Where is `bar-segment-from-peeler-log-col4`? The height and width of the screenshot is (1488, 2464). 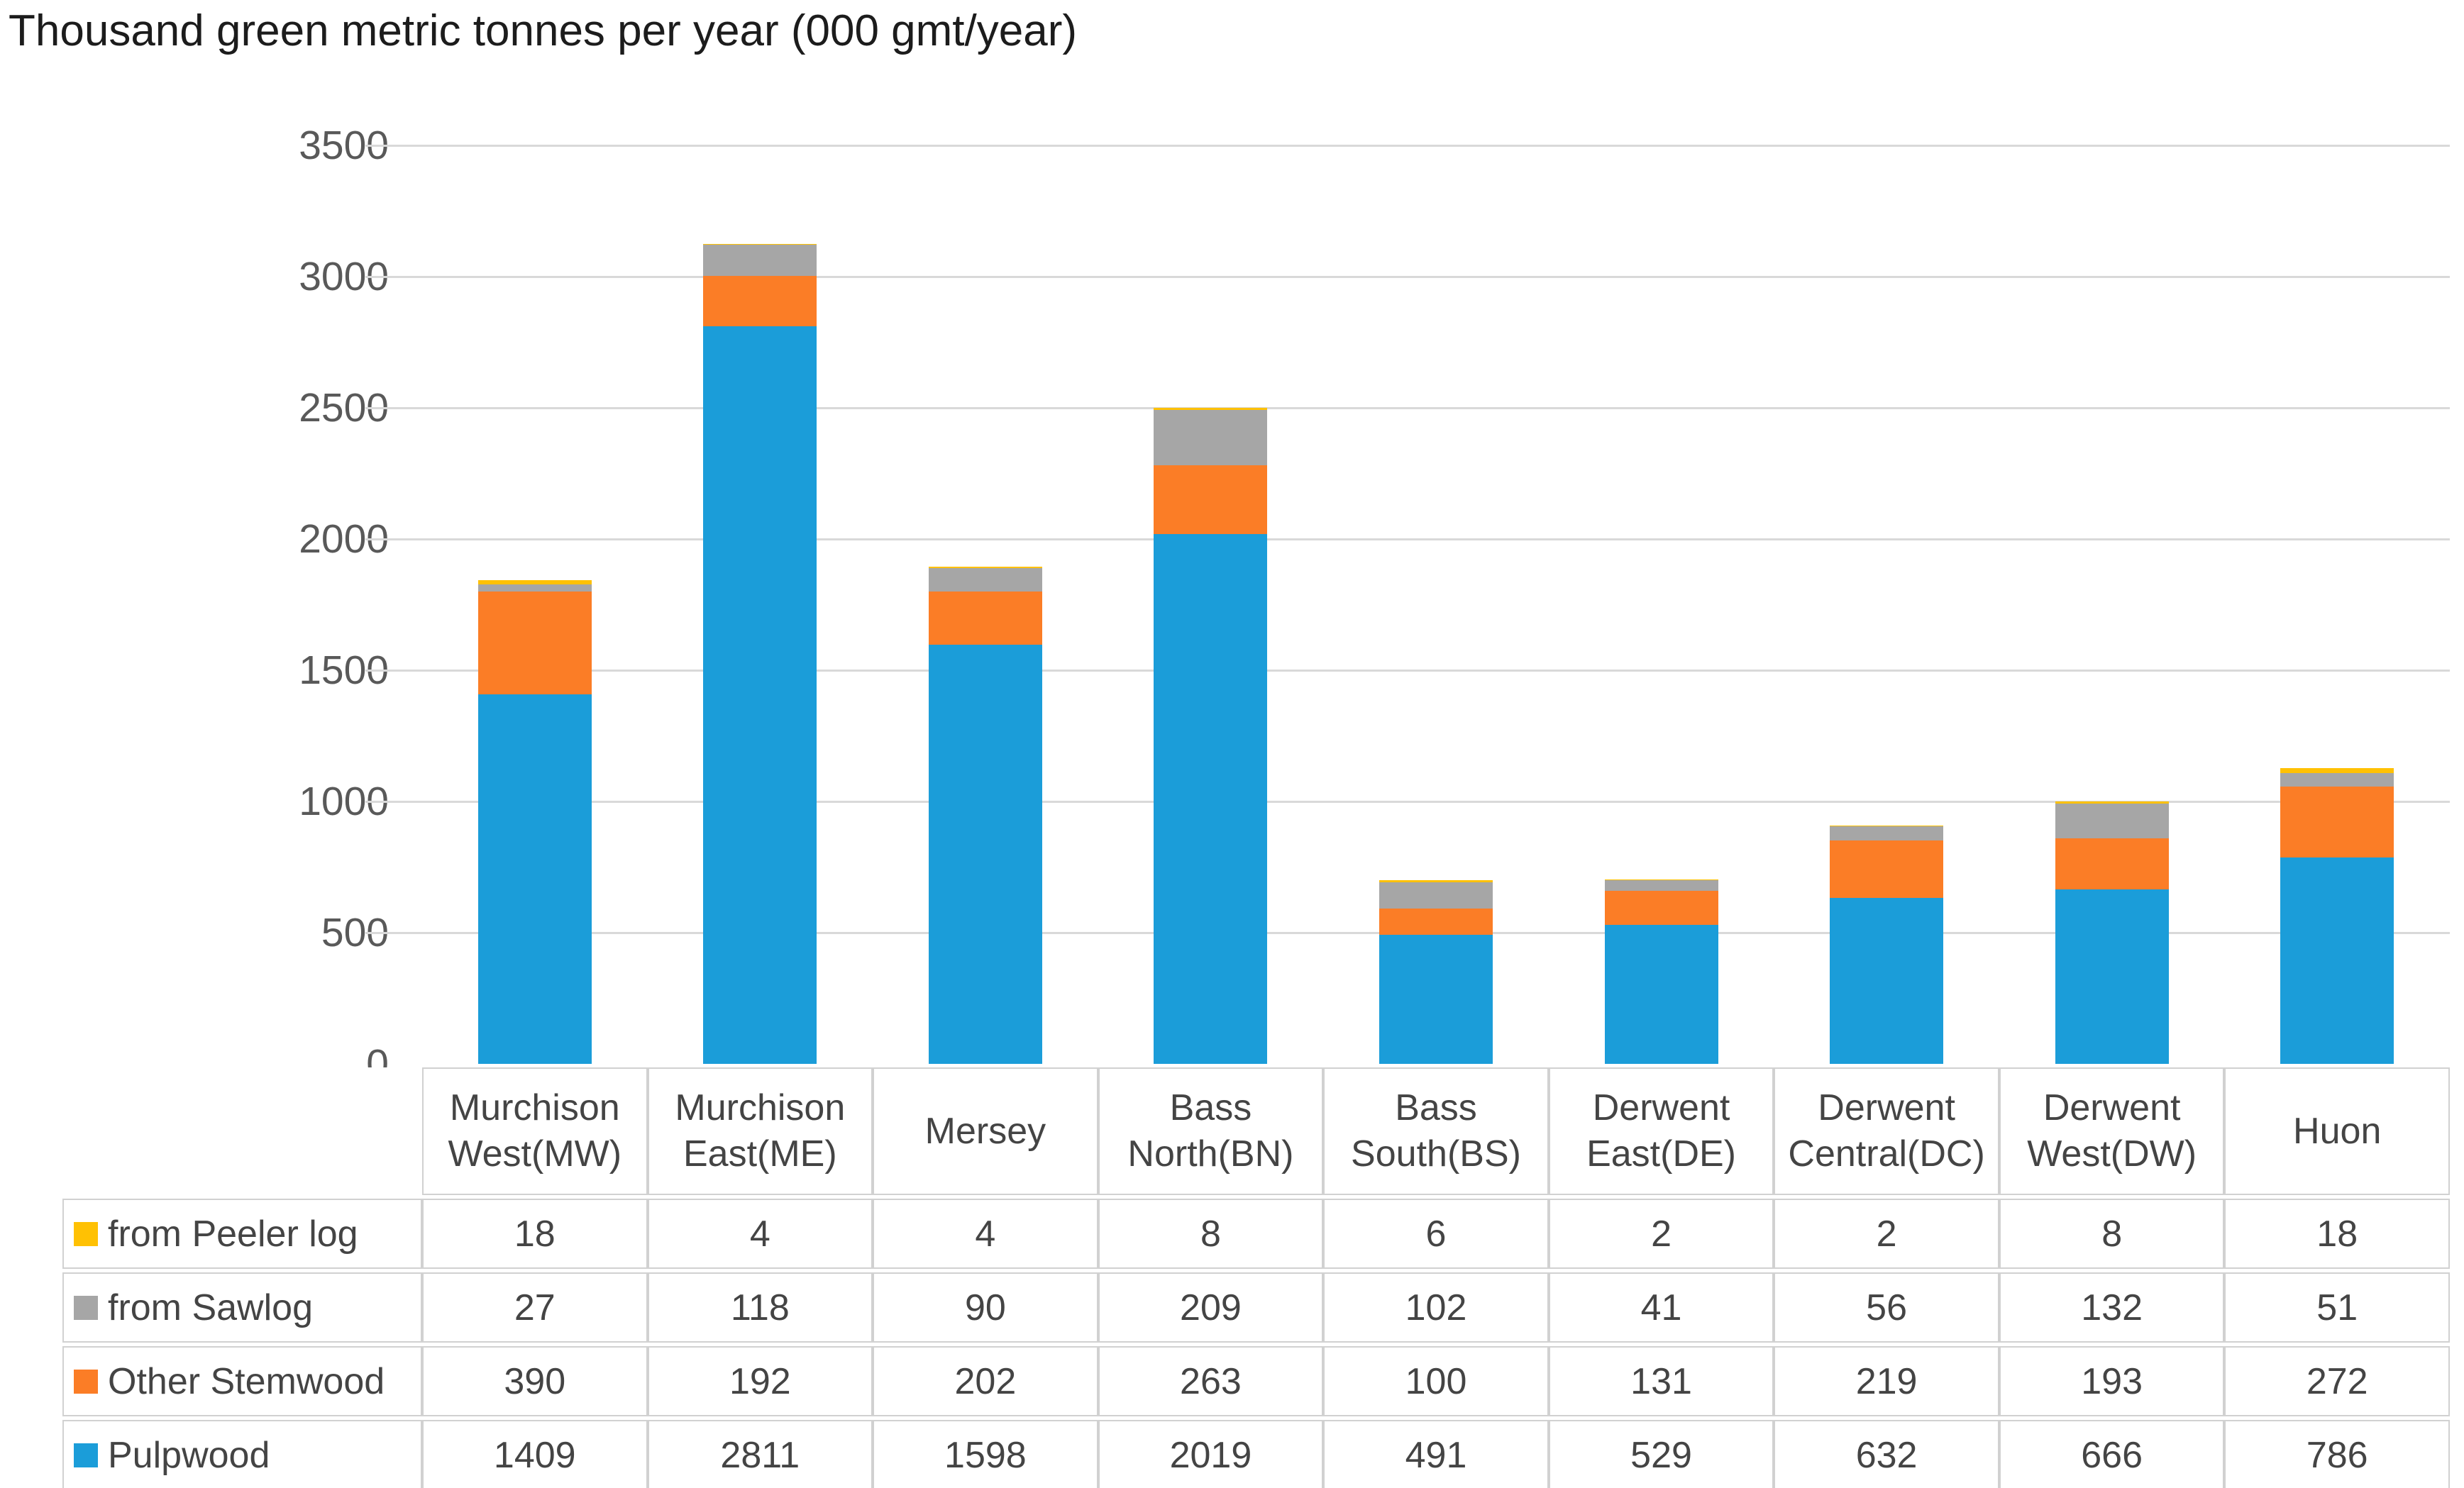 bar-segment-from-peeler-log-col4 is located at coordinates (1211, 409).